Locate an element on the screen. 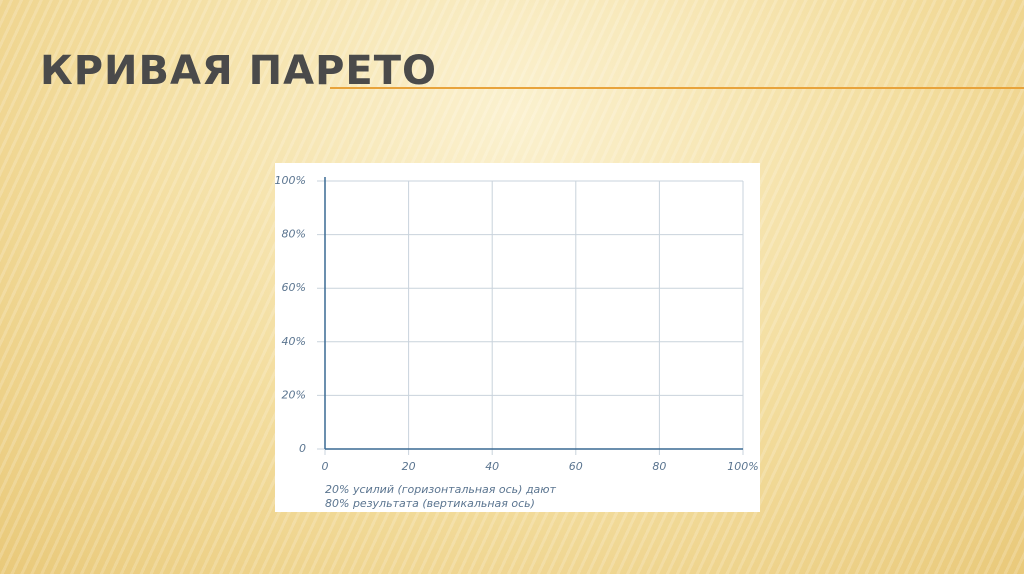  title-rule is located at coordinates (677, 88).